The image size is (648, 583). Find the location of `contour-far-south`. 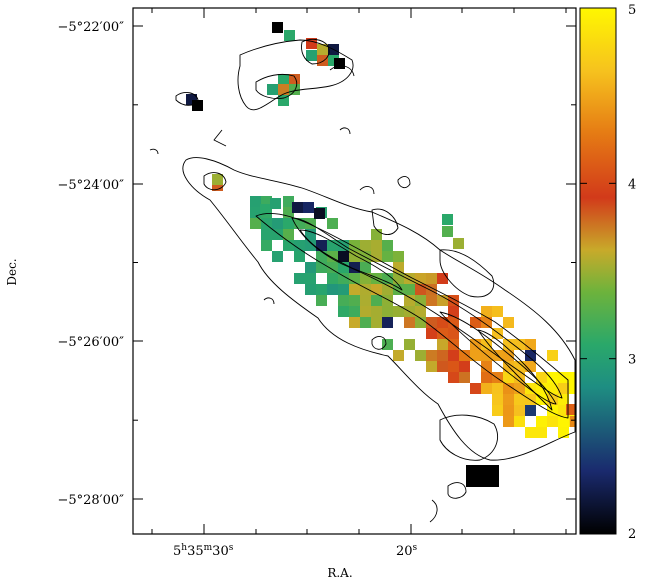

contour-far-south is located at coordinates (433, 511).